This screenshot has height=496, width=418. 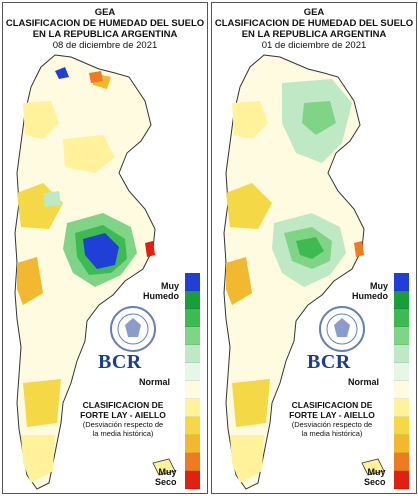 What do you see at coordinates (314, 45) in the screenshot?
I see `map-date: 01 de diciembre de 2021` at bounding box center [314, 45].